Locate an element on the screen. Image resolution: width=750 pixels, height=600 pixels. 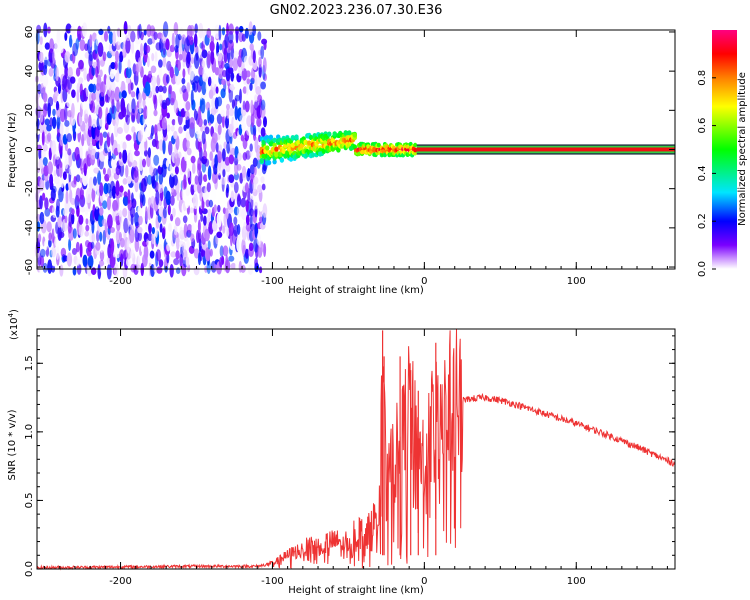
spectrogram-y-tick-label: 40 is located at coordinates (29, 71).